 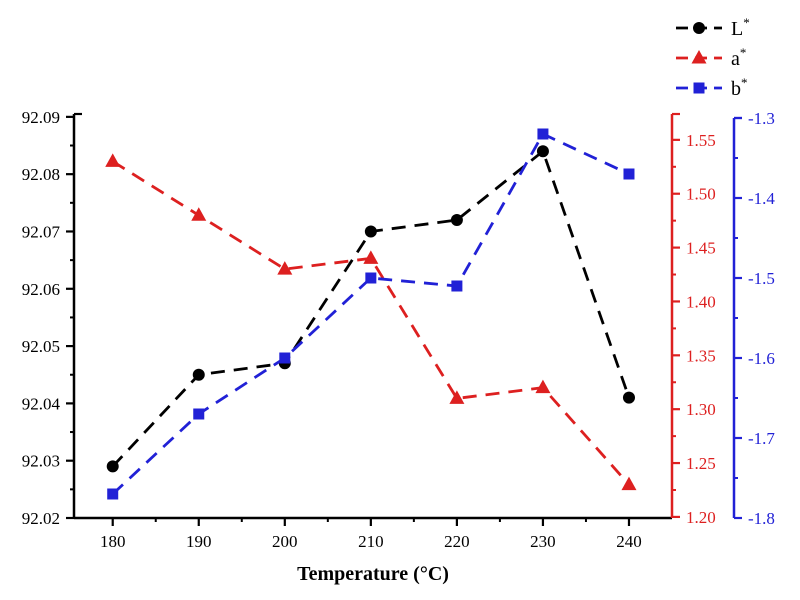 I want to click on right-b-axis-tick-label: -1.8, so click(x=761, y=518).